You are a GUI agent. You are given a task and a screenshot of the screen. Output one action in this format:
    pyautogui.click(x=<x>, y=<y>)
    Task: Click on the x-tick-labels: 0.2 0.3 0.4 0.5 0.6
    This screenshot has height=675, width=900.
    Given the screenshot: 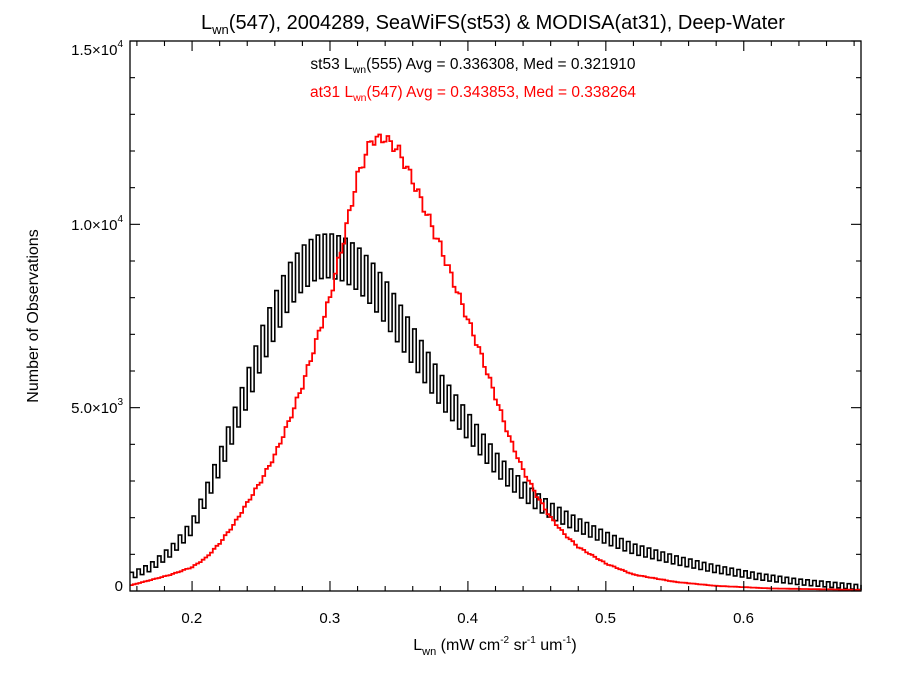 What is the action you would take?
    pyautogui.click(x=467, y=618)
    